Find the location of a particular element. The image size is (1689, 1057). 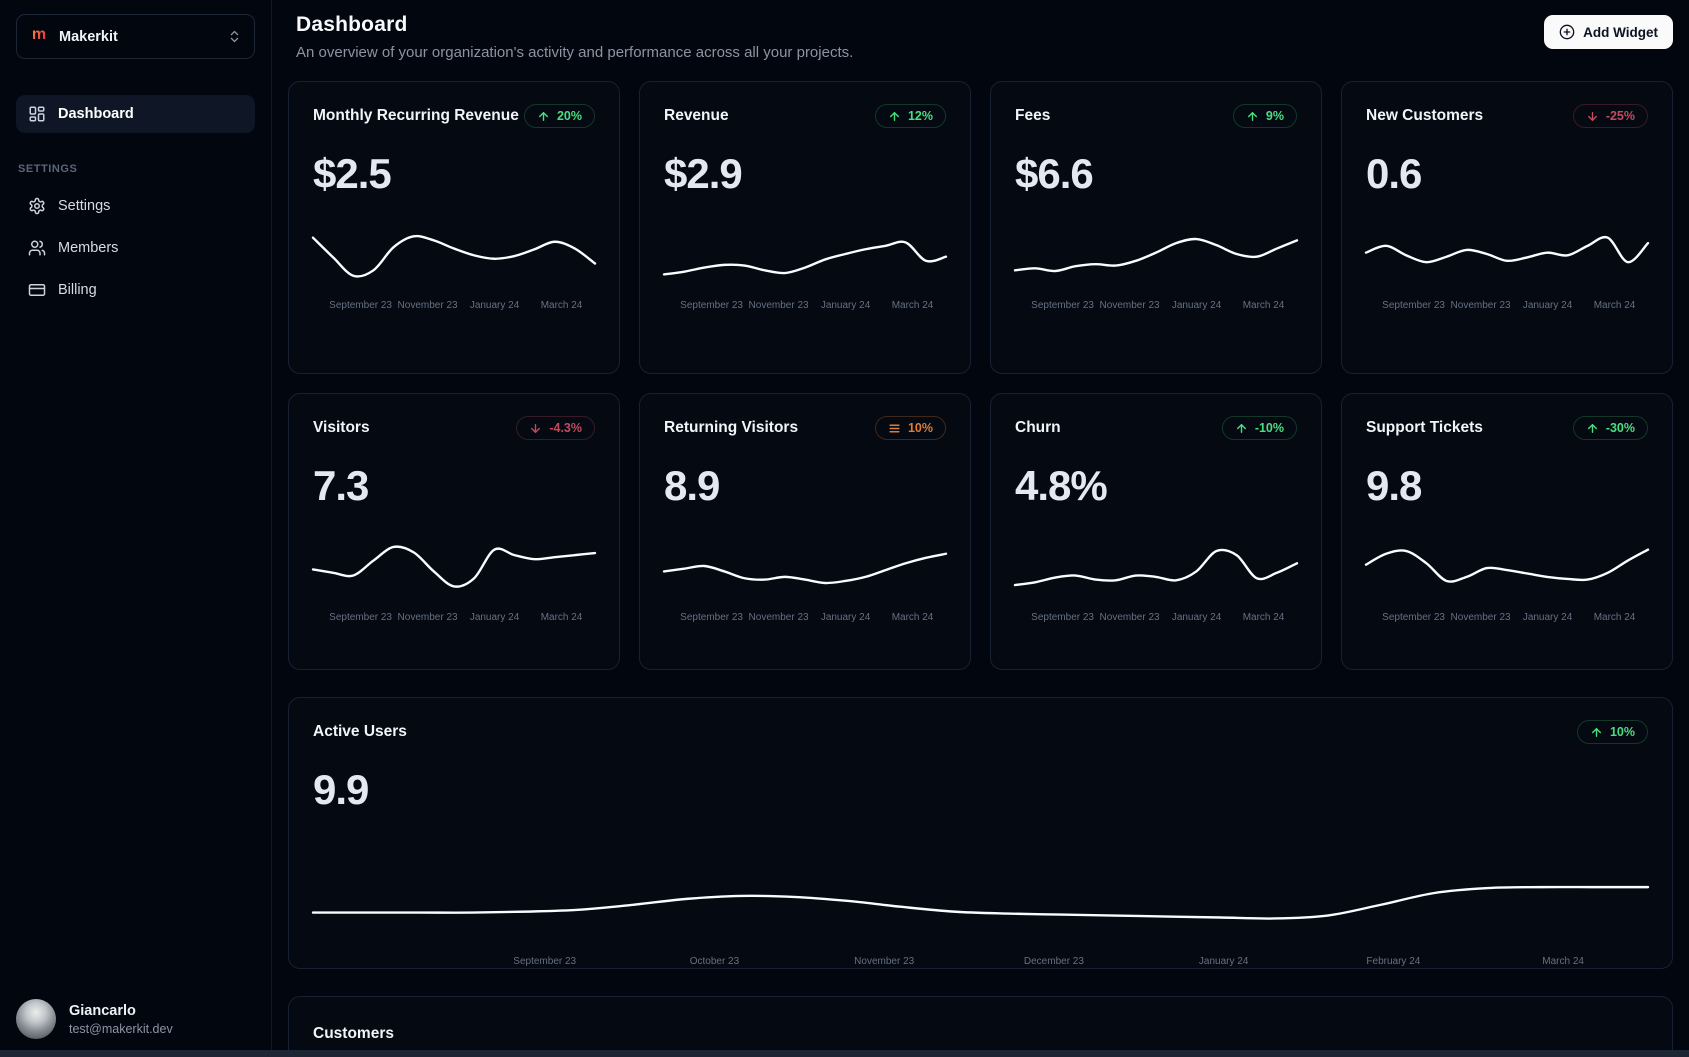

axis-label: October 23 is located at coordinates (714, 961).